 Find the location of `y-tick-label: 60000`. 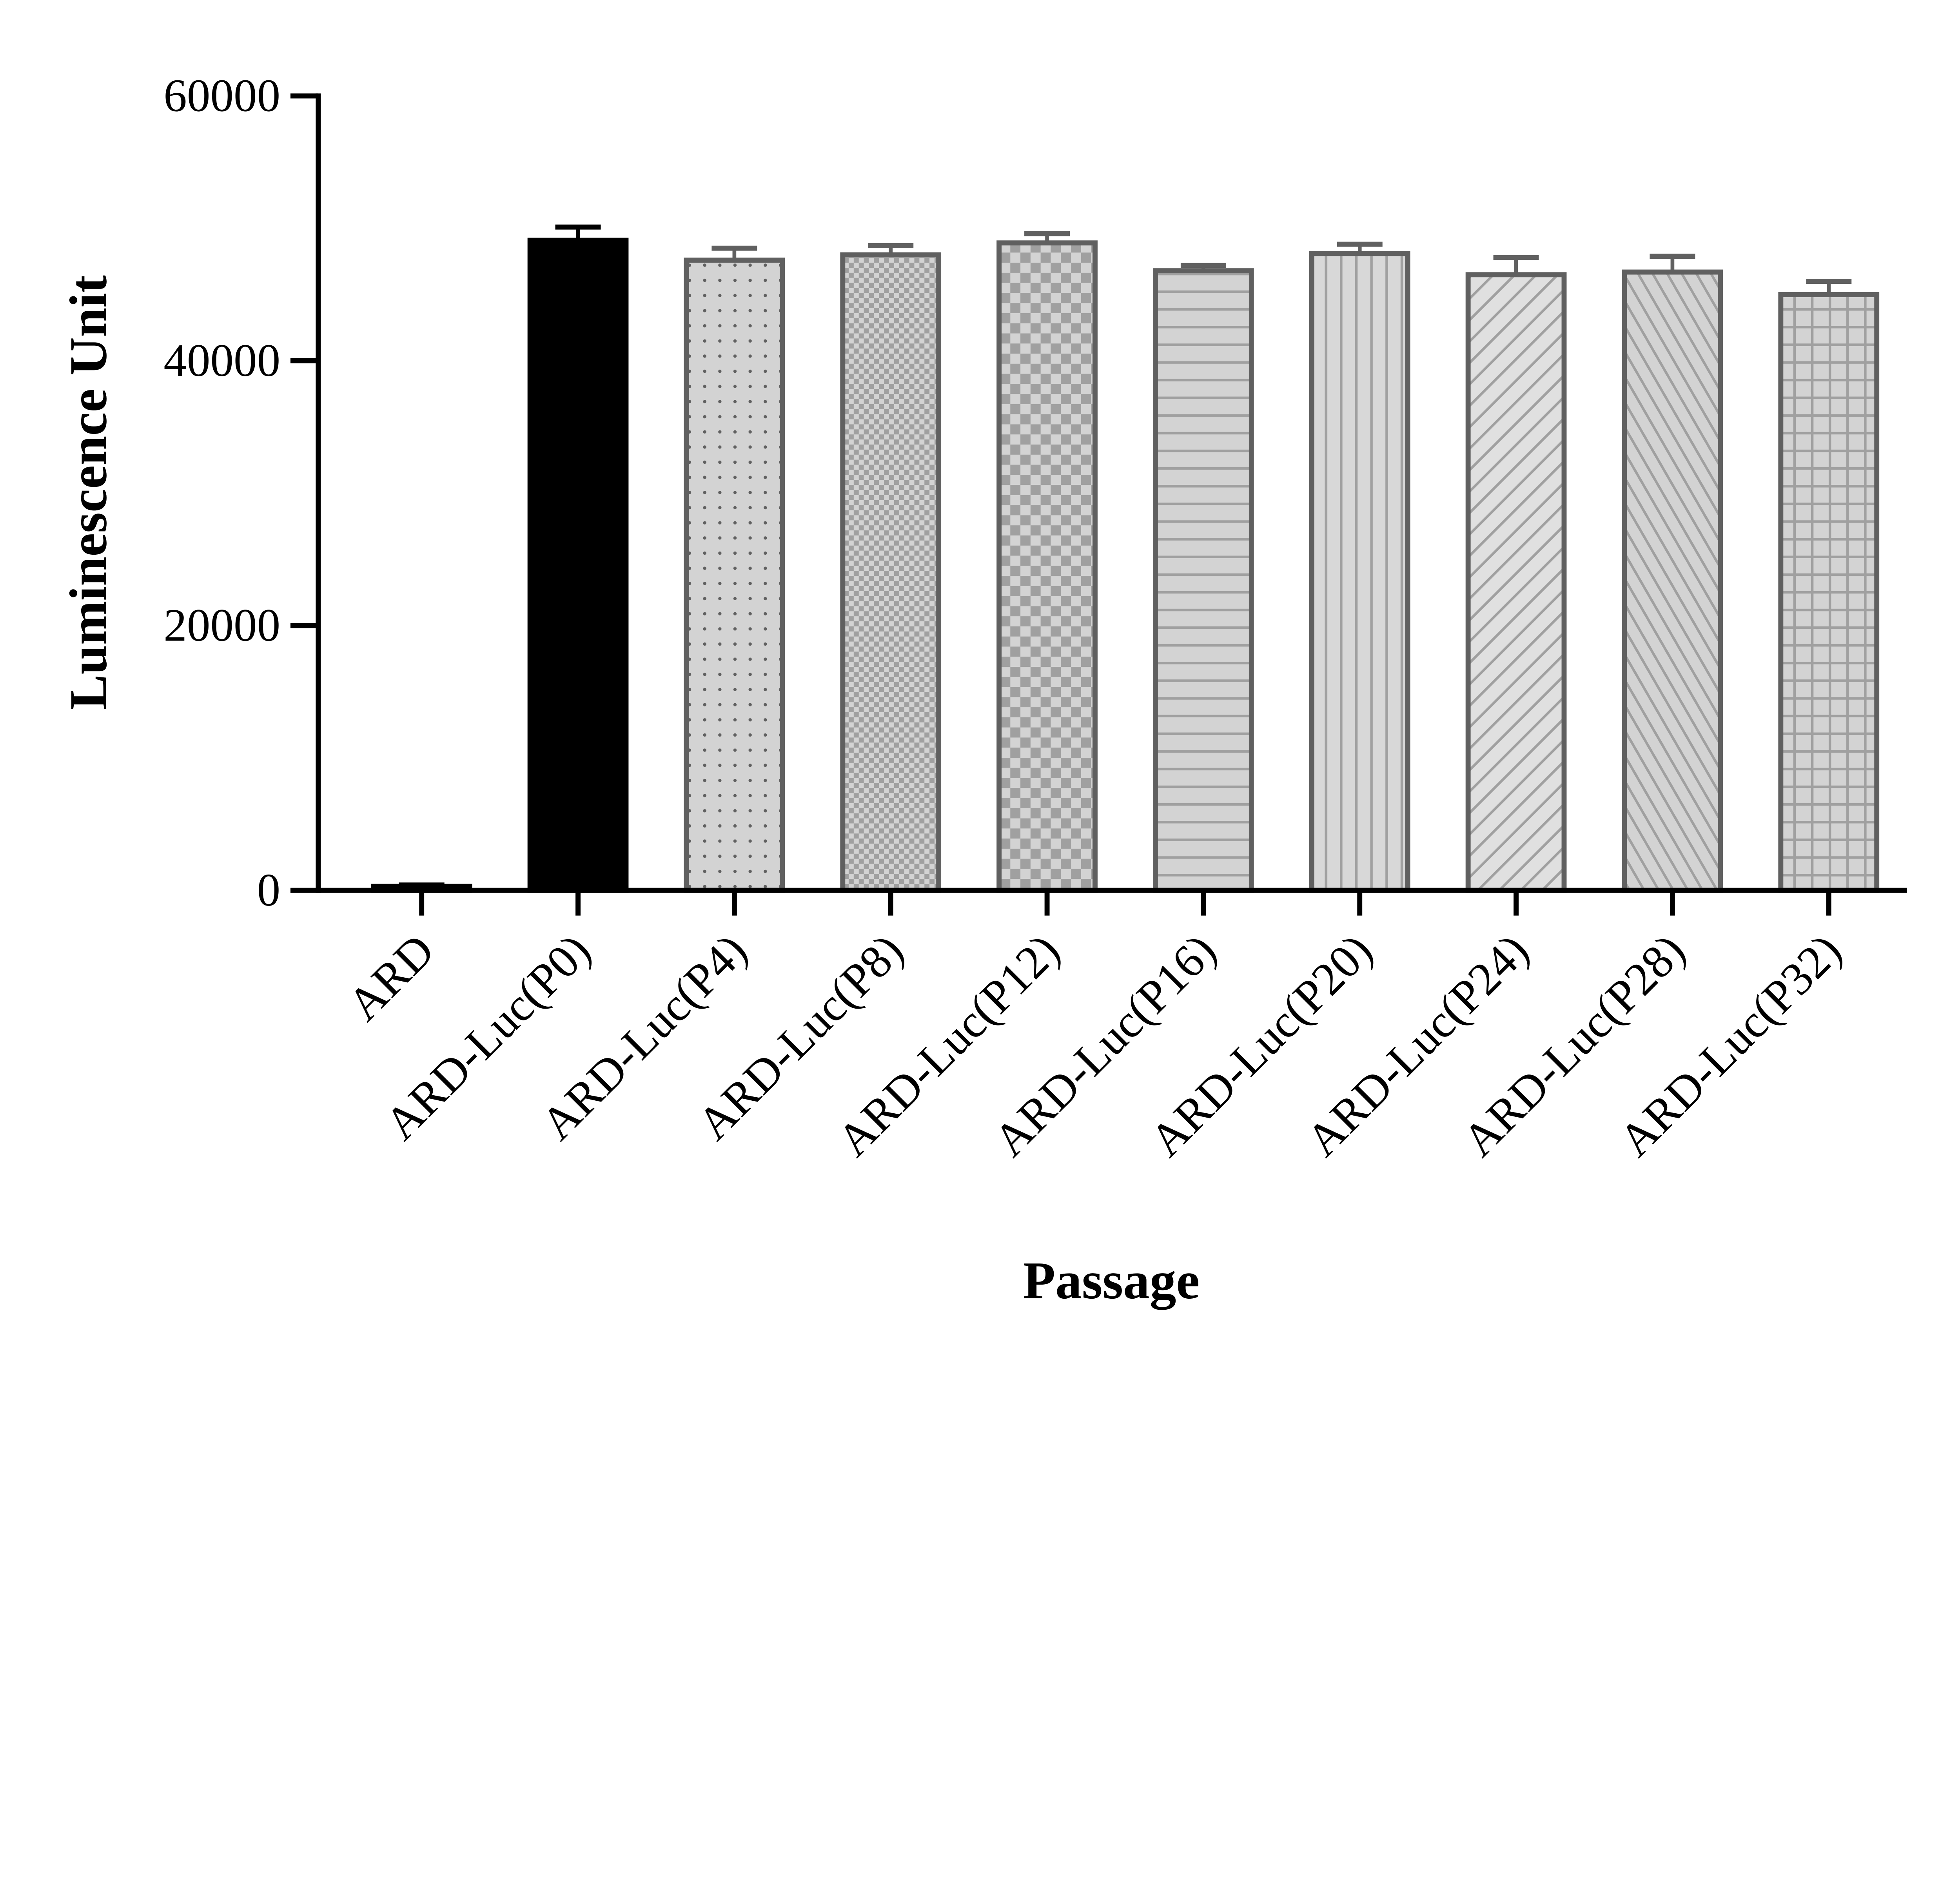

y-tick-label: 60000 is located at coordinates (221, 96).